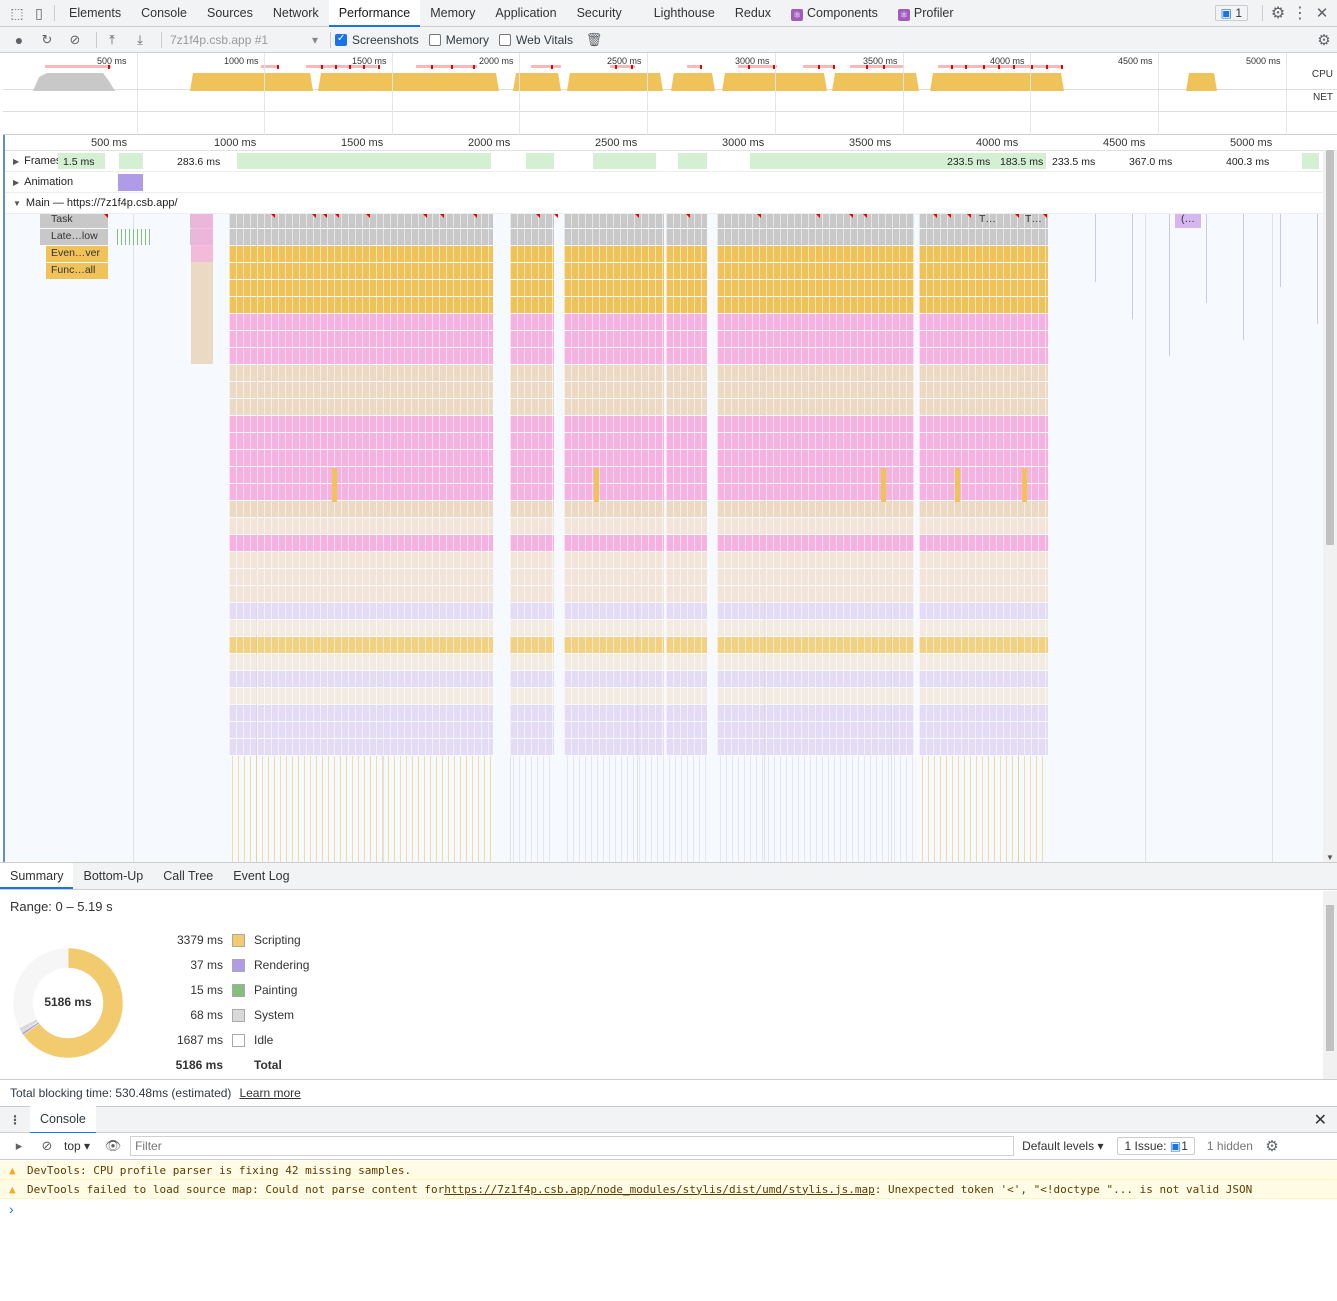 This screenshot has width=1337, height=1301. What do you see at coordinates (926, 13) in the screenshot?
I see `tab-profiler: ⚛ Profiler` at bounding box center [926, 13].